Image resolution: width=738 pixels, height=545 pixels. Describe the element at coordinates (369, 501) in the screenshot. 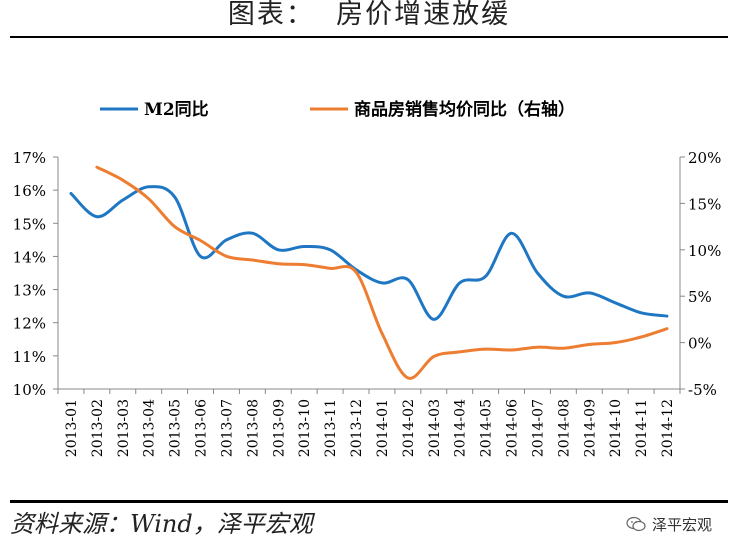

I see `footer-rule` at that location.